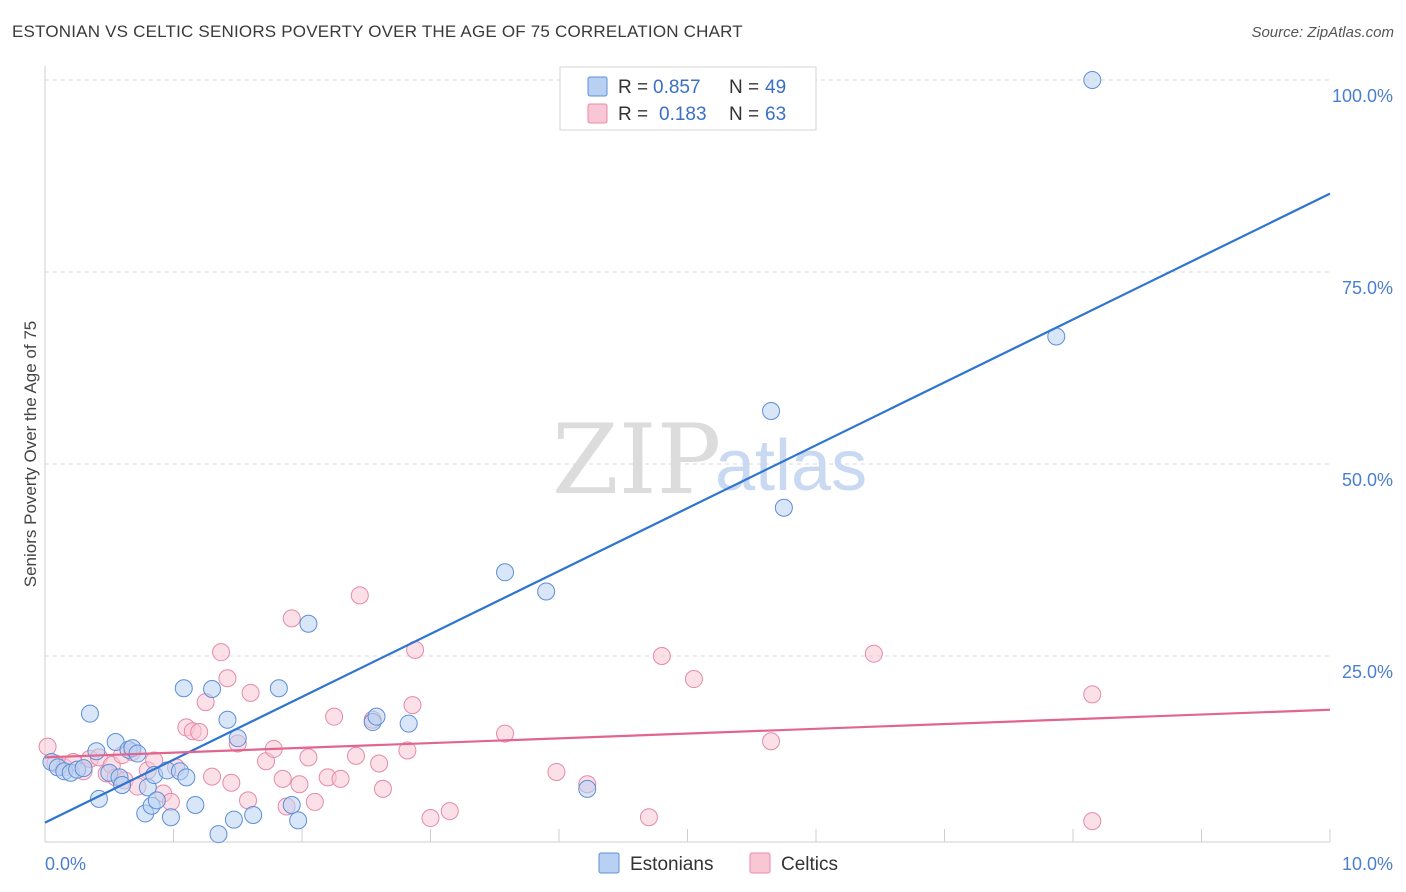 Image resolution: width=1406 pixels, height=892 pixels. I want to click on y-tick-label: 100.0%, so click(1362, 96).